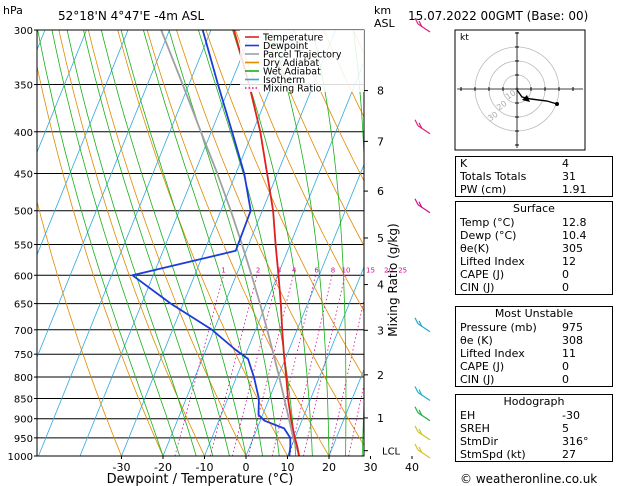 Image resolution: width=629 pixels, height=486 pixels. What do you see at coordinates (534, 222) in the screenshot?
I see `table-row: Temp (°C) 12.8` at bounding box center [534, 222].